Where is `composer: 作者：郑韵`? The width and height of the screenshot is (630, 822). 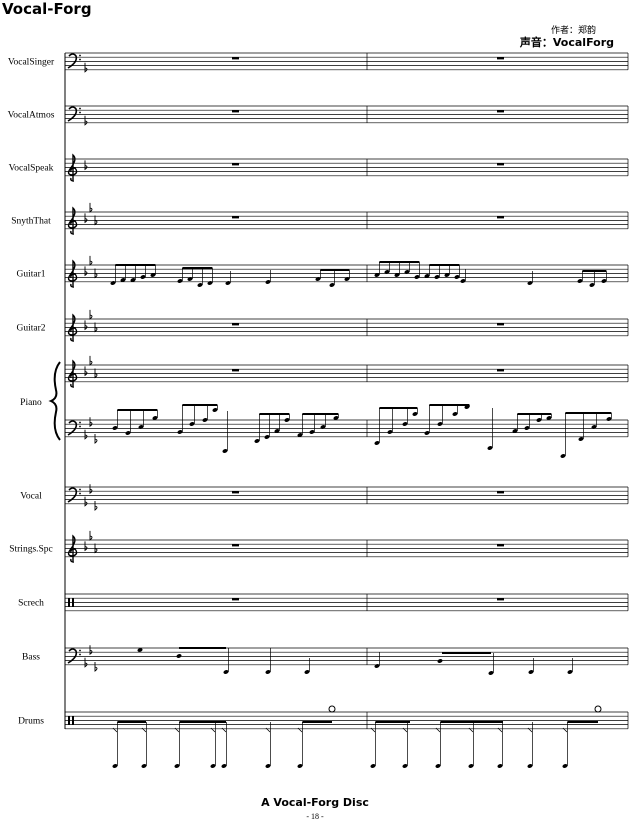 composer: 作者：郑韵 is located at coordinates (573, 30).